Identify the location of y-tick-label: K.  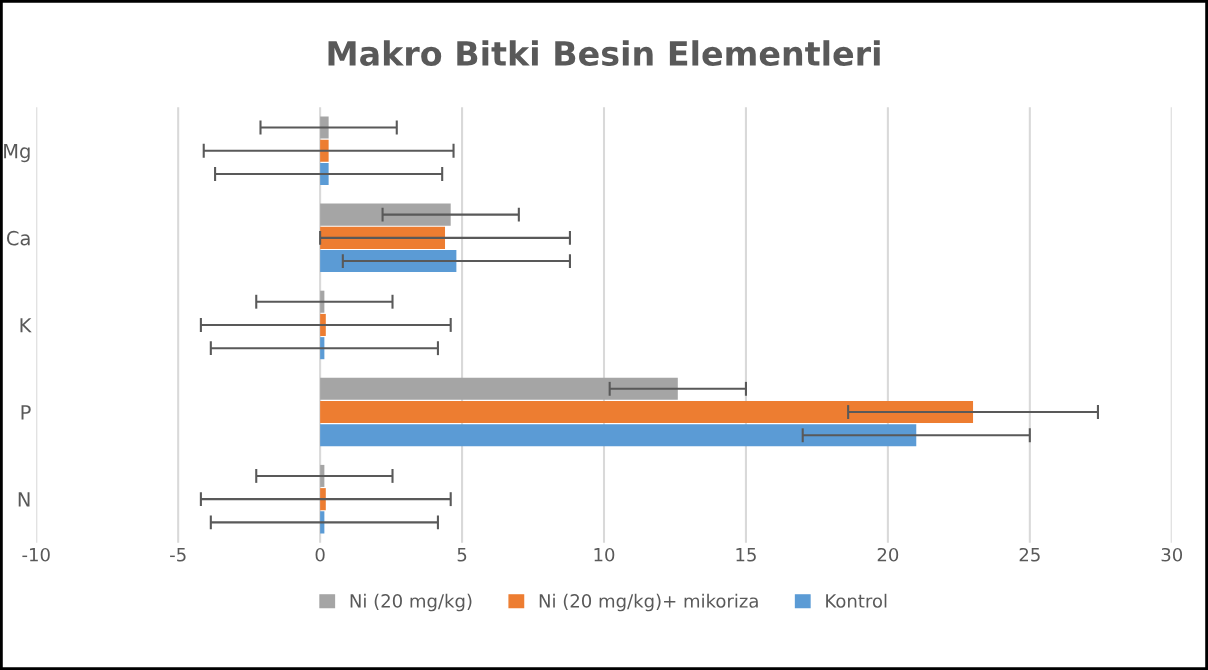
(26, 325).